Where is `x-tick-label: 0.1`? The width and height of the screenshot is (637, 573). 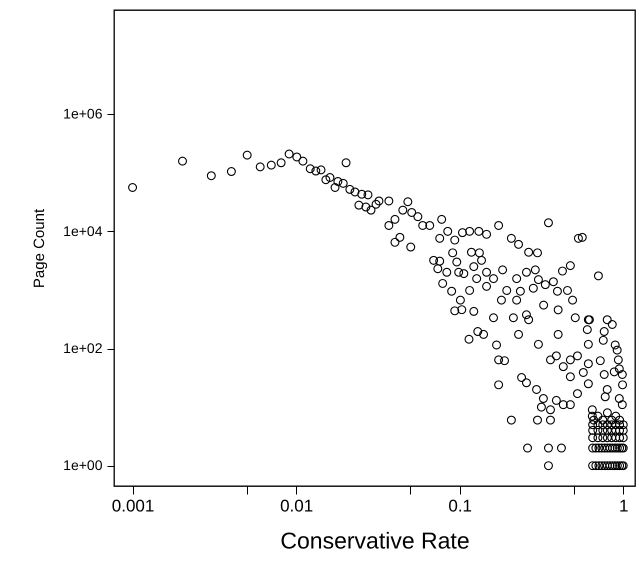
x-tick-label: 0.1 is located at coordinates (460, 506).